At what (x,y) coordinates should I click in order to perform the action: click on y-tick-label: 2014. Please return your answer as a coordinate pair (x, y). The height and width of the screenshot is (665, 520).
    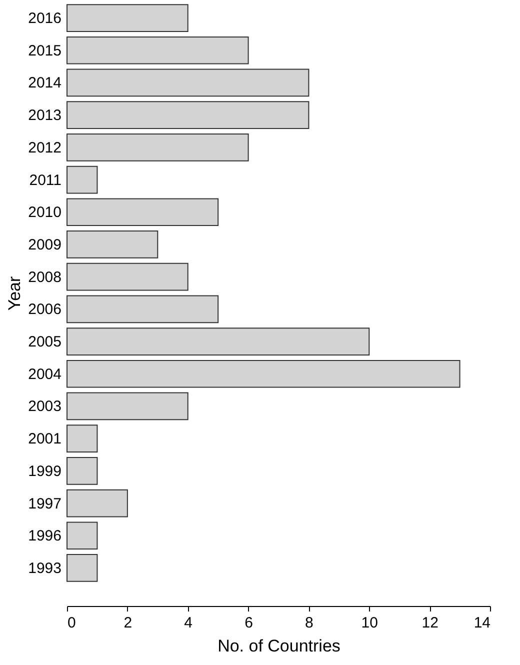
    Looking at the image, I should click on (45, 83).